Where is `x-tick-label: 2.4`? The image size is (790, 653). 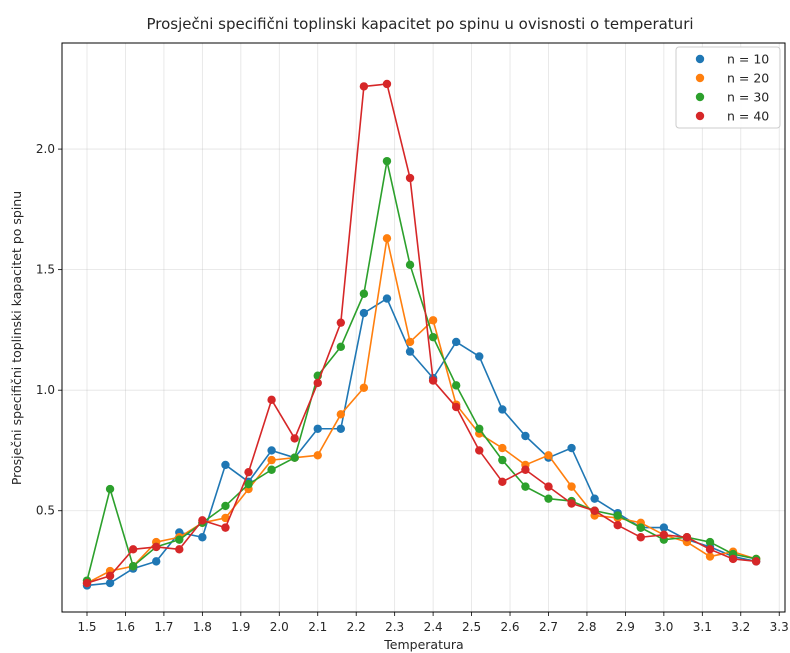 x-tick-label: 2.4 is located at coordinates (433, 627).